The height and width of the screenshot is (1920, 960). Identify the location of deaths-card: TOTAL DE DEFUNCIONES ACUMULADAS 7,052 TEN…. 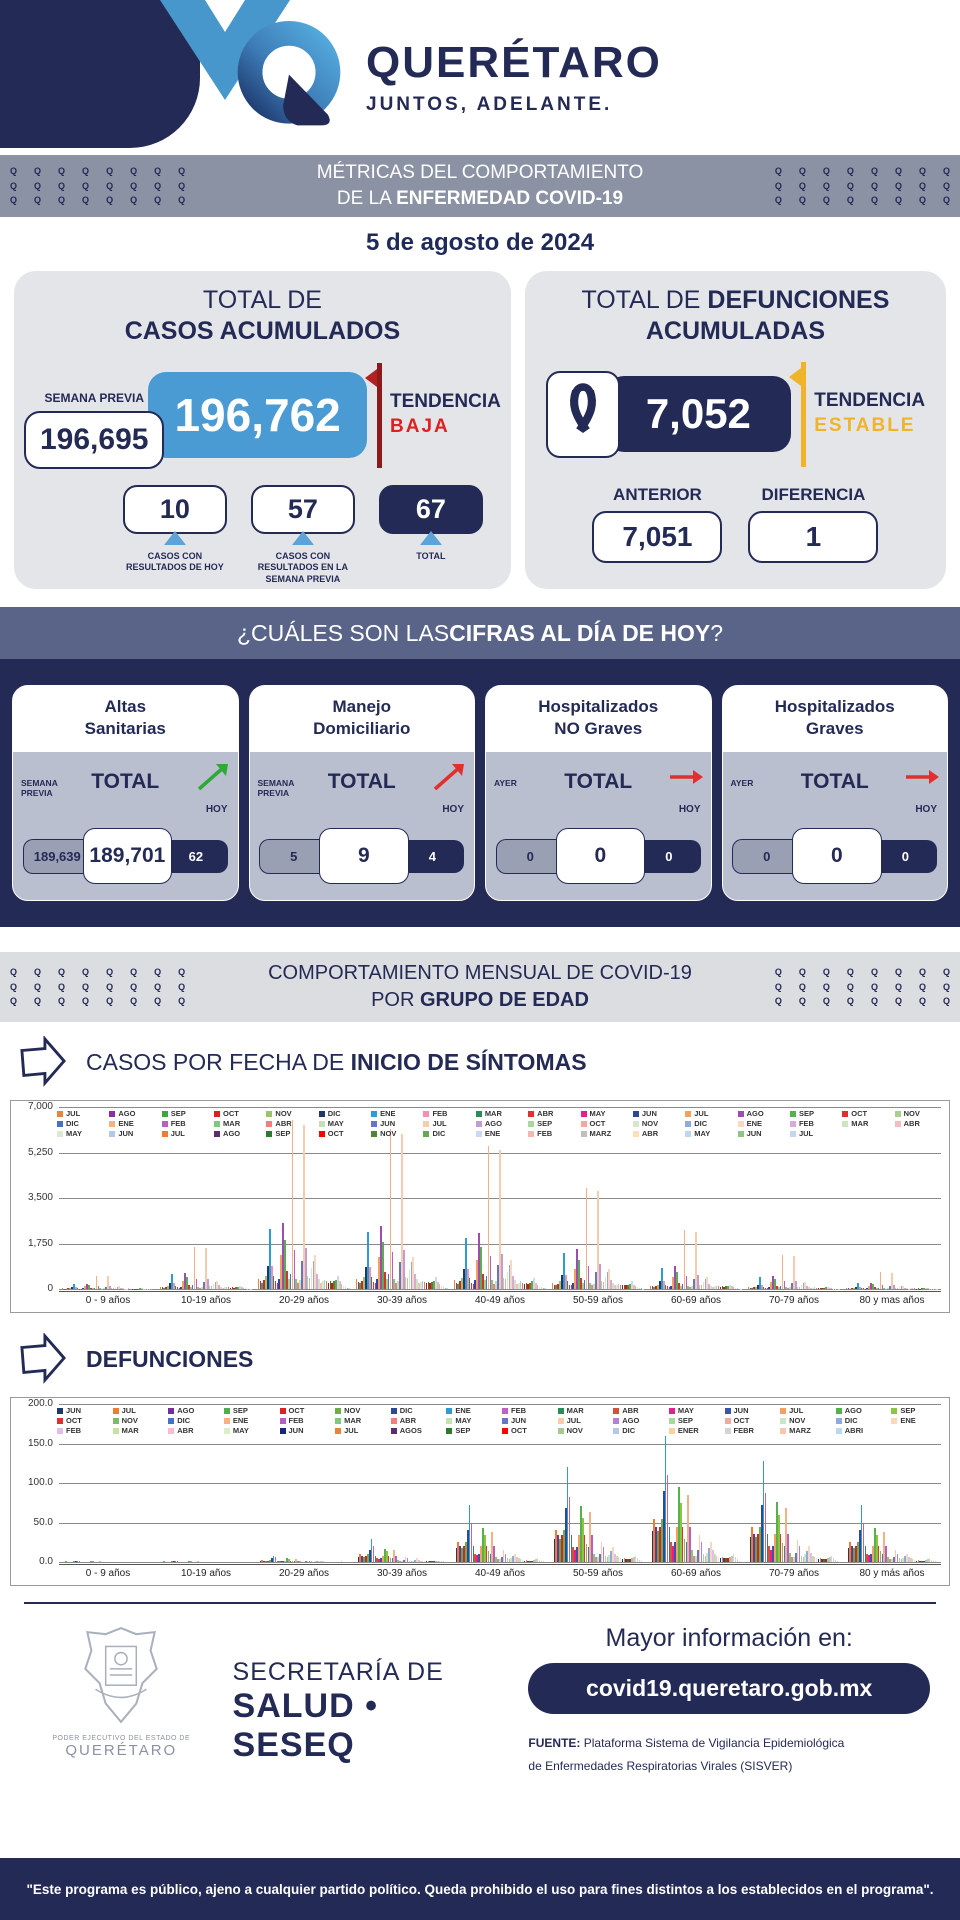
(735, 430).